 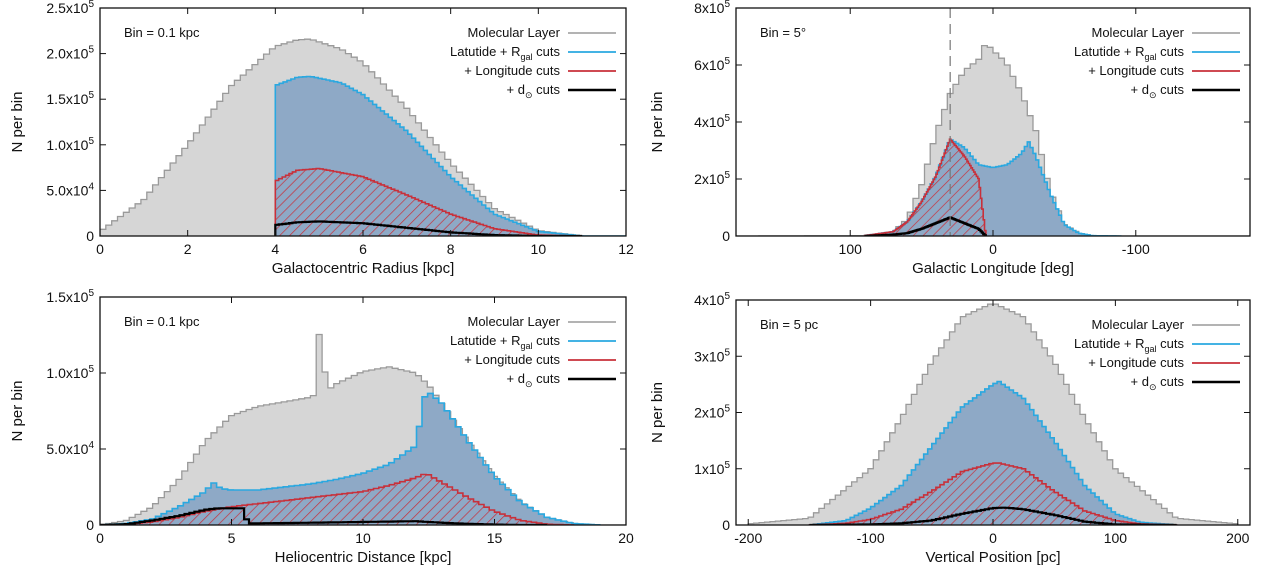 What do you see at coordinates (626, 249) in the screenshot?
I see `x-tick-label: 12` at bounding box center [626, 249].